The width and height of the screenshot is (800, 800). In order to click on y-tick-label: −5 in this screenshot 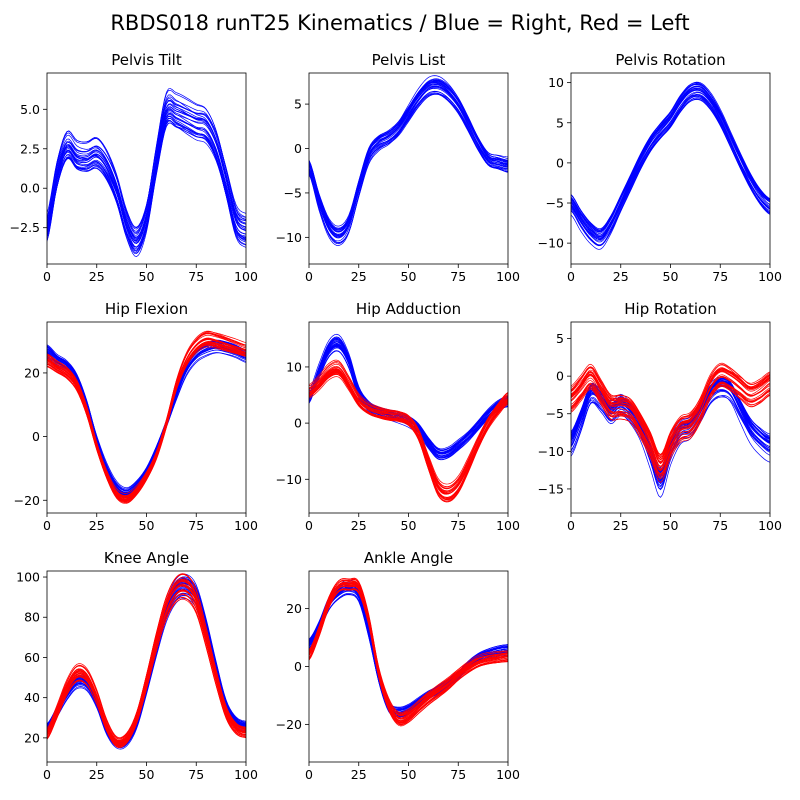, I will do `click(293, 192)`.